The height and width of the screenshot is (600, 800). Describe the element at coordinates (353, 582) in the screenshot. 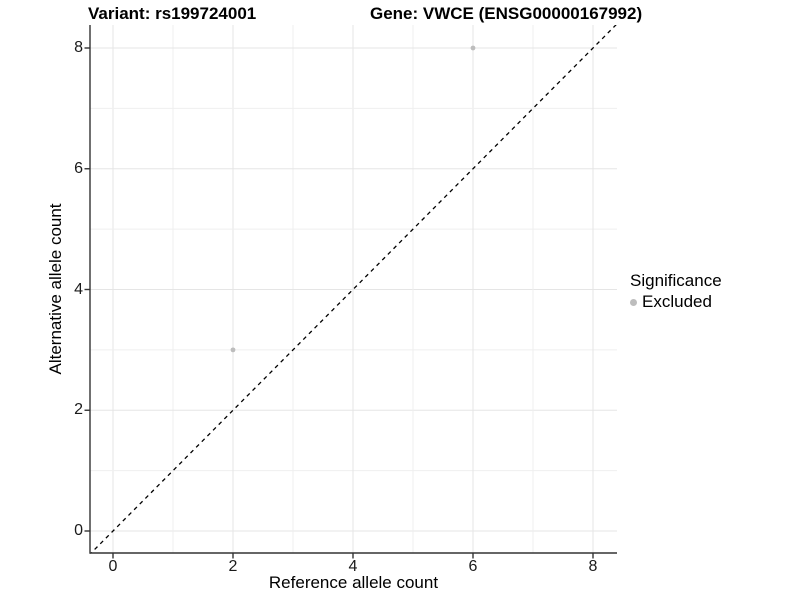

I see `x-axis-title: Reference allele count` at that location.